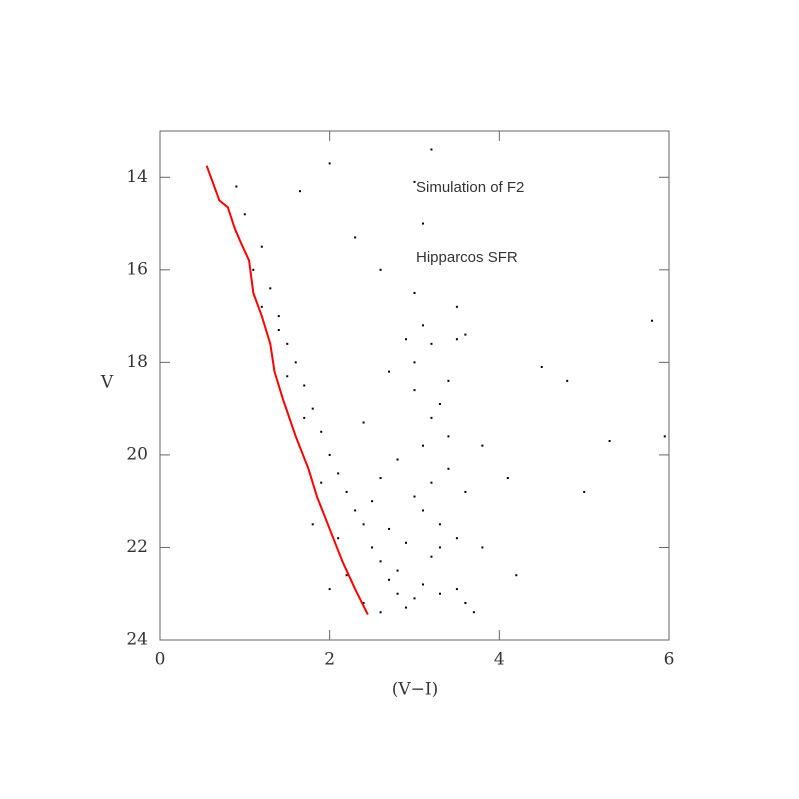 The height and width of the screenshot is (799, 799). Describe the element at coordinates (137, 454) in the screenshot. I see `y-tick-label: 20` at that location.